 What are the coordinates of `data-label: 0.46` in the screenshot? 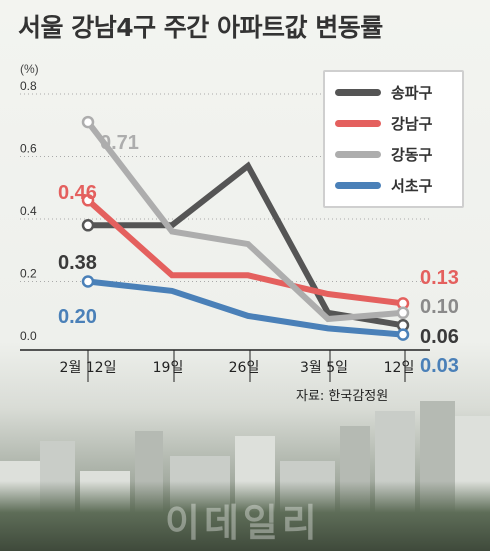 It's located at (77, 193).